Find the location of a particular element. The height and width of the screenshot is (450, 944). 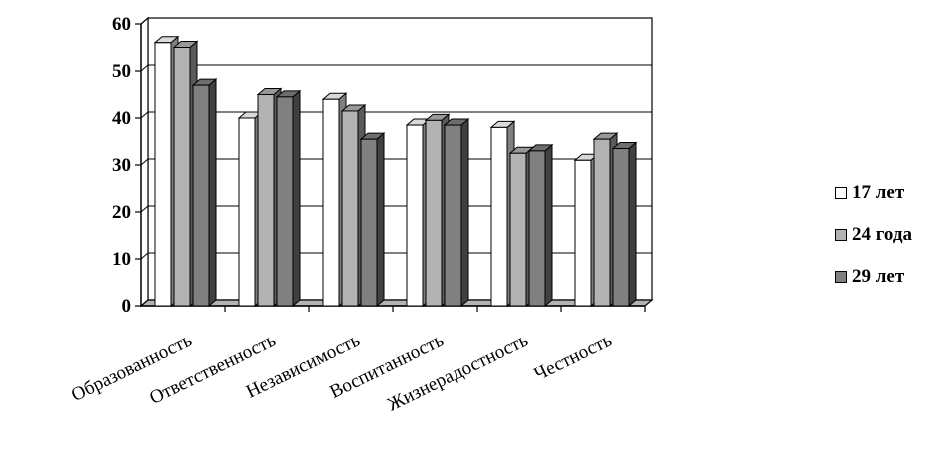

y-tick-label: 60 is located at coordinates (121, 24).